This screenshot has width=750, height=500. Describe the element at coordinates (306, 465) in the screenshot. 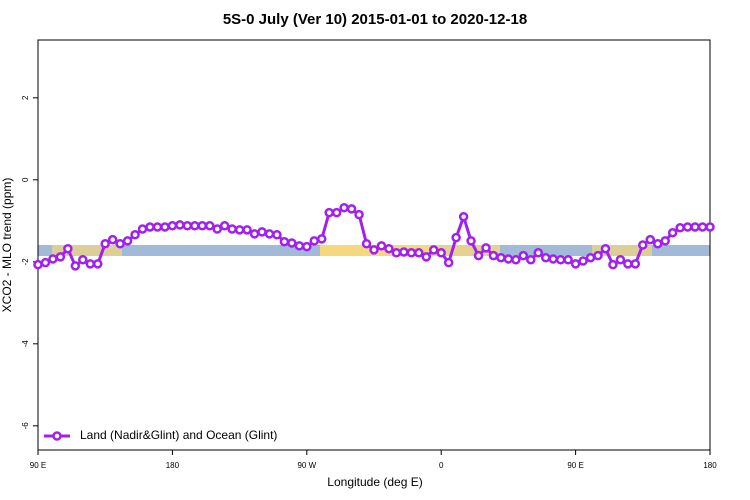

I see `x-tick-label: 90 W` at that location.